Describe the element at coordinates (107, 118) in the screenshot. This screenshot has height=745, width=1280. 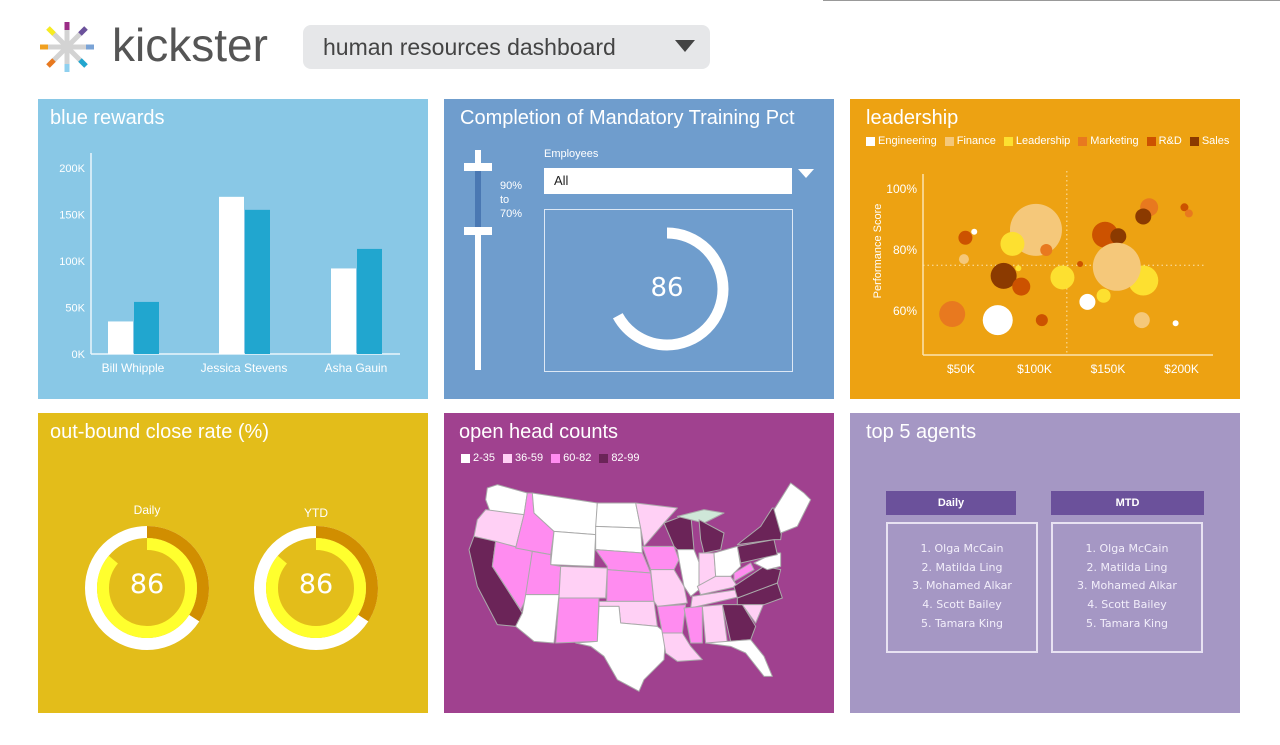
I see `panel-title: blue rewards` at that location.